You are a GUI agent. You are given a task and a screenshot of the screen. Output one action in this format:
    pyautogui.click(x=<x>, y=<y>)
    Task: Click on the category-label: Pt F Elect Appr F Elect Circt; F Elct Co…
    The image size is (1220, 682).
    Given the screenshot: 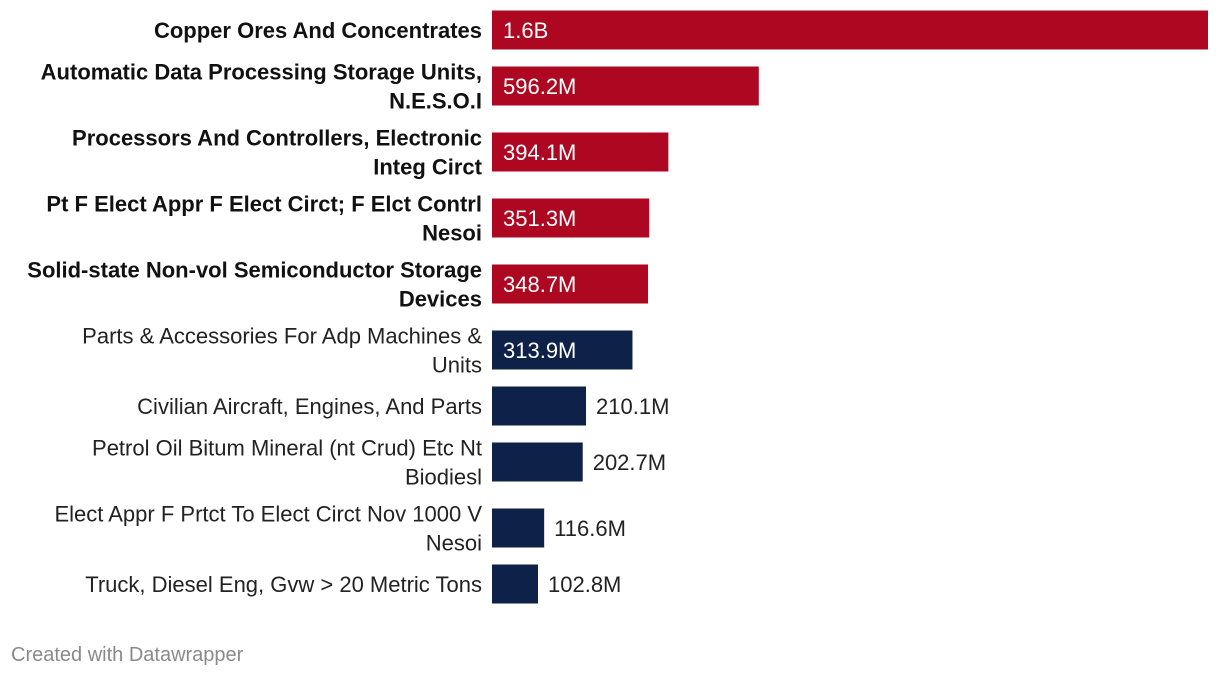 What is the action you would take?
    pyautogui.click(x=264, y=219)
    